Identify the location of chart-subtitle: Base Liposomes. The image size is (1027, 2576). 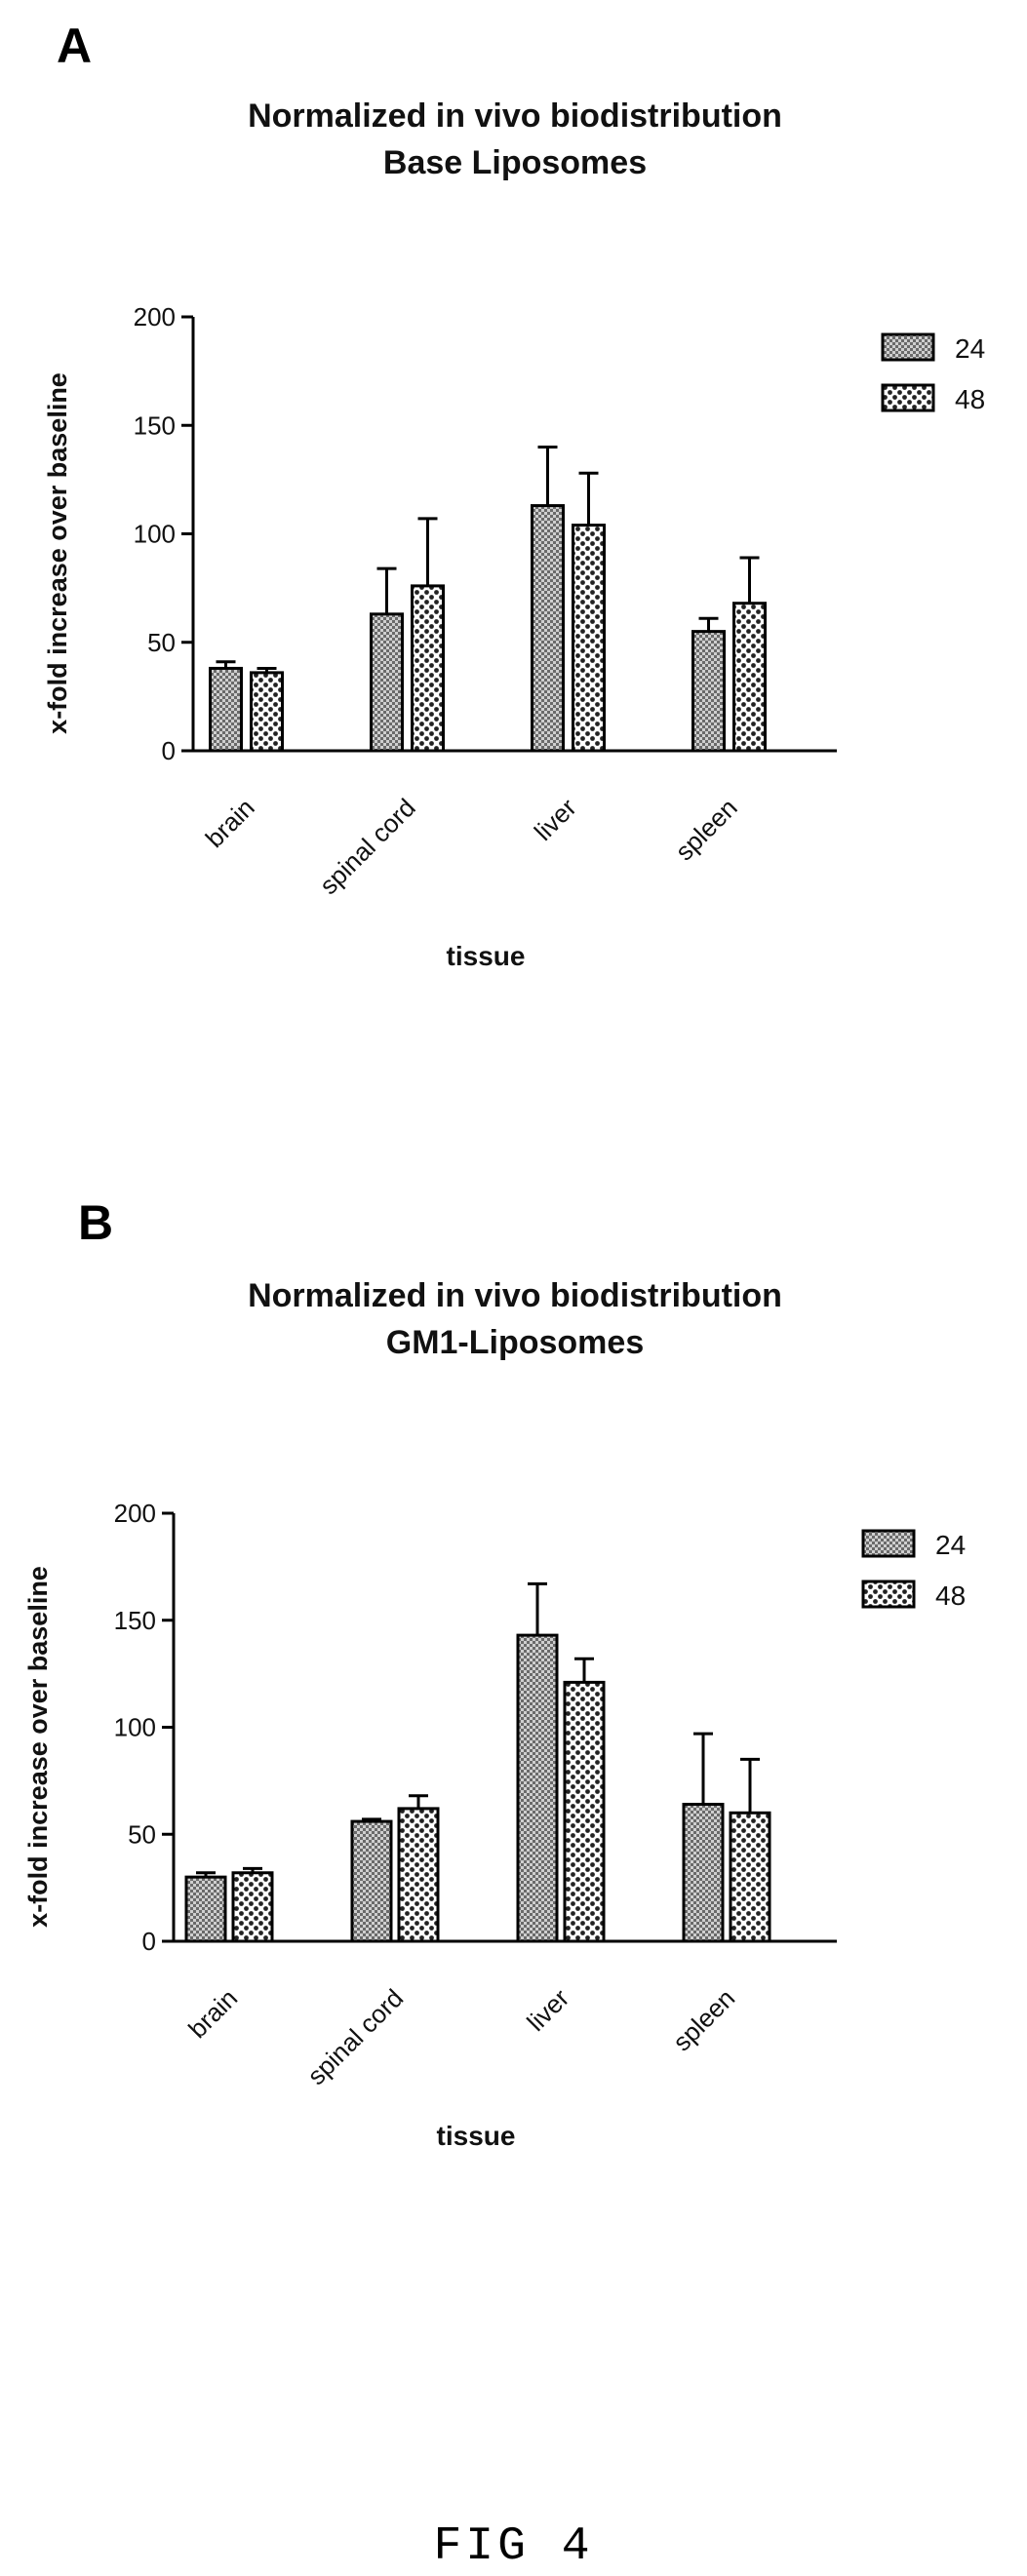
(515, 162).